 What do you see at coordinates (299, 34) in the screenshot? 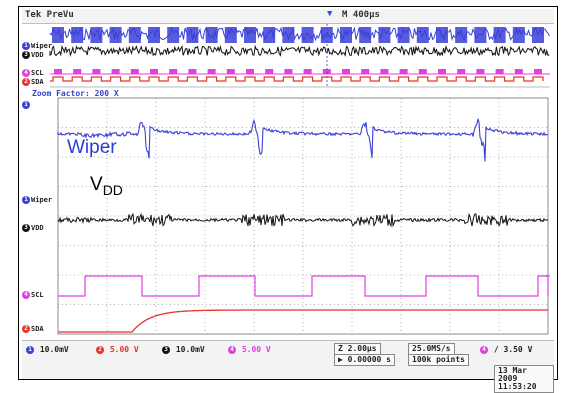
I see `overview-wiper-trace` at bounding box center [299, 34].